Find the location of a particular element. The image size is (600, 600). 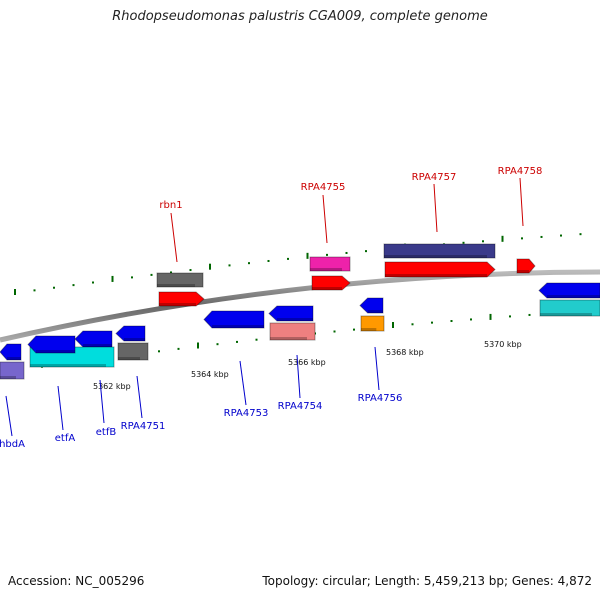

gene-label-hbda: hbdA is located at coordinates (12, 444).